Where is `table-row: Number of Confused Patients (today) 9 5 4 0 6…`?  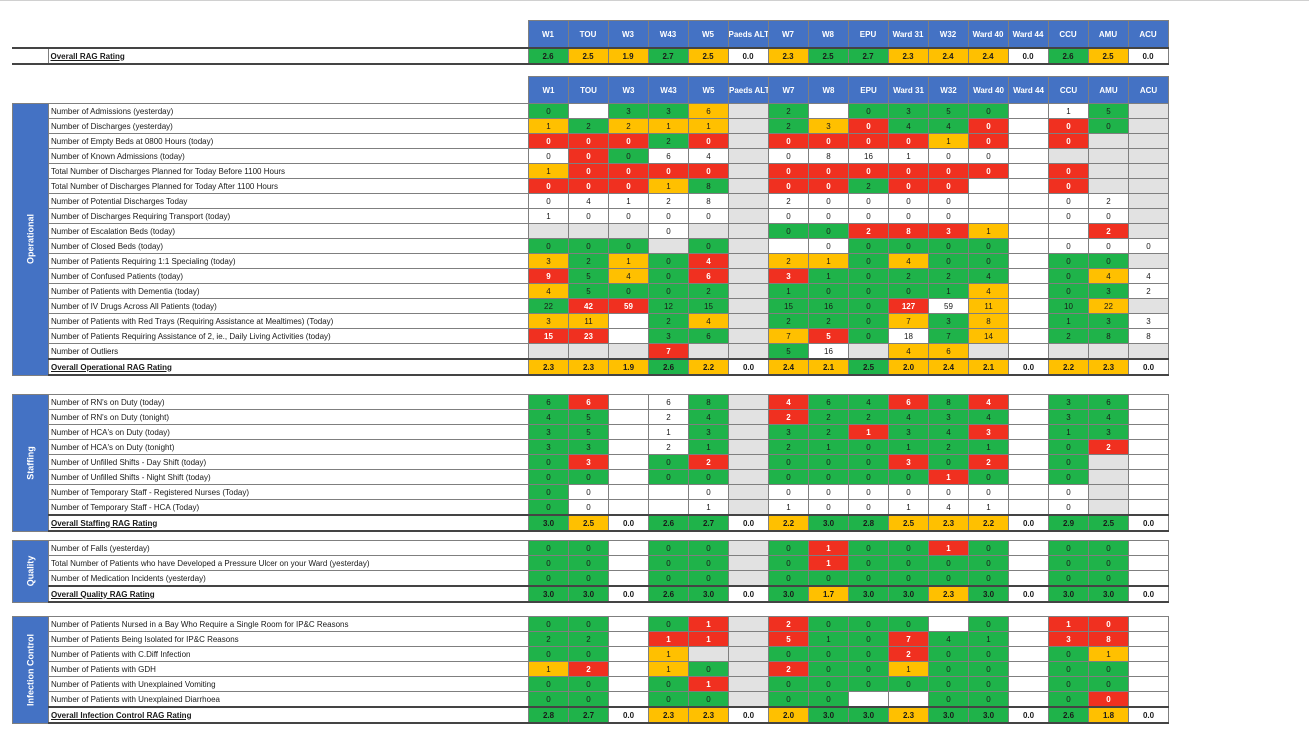 table-row: Number of Confused Patients (today) 9 5 4 0 6… is located at coordinates (591, 276).